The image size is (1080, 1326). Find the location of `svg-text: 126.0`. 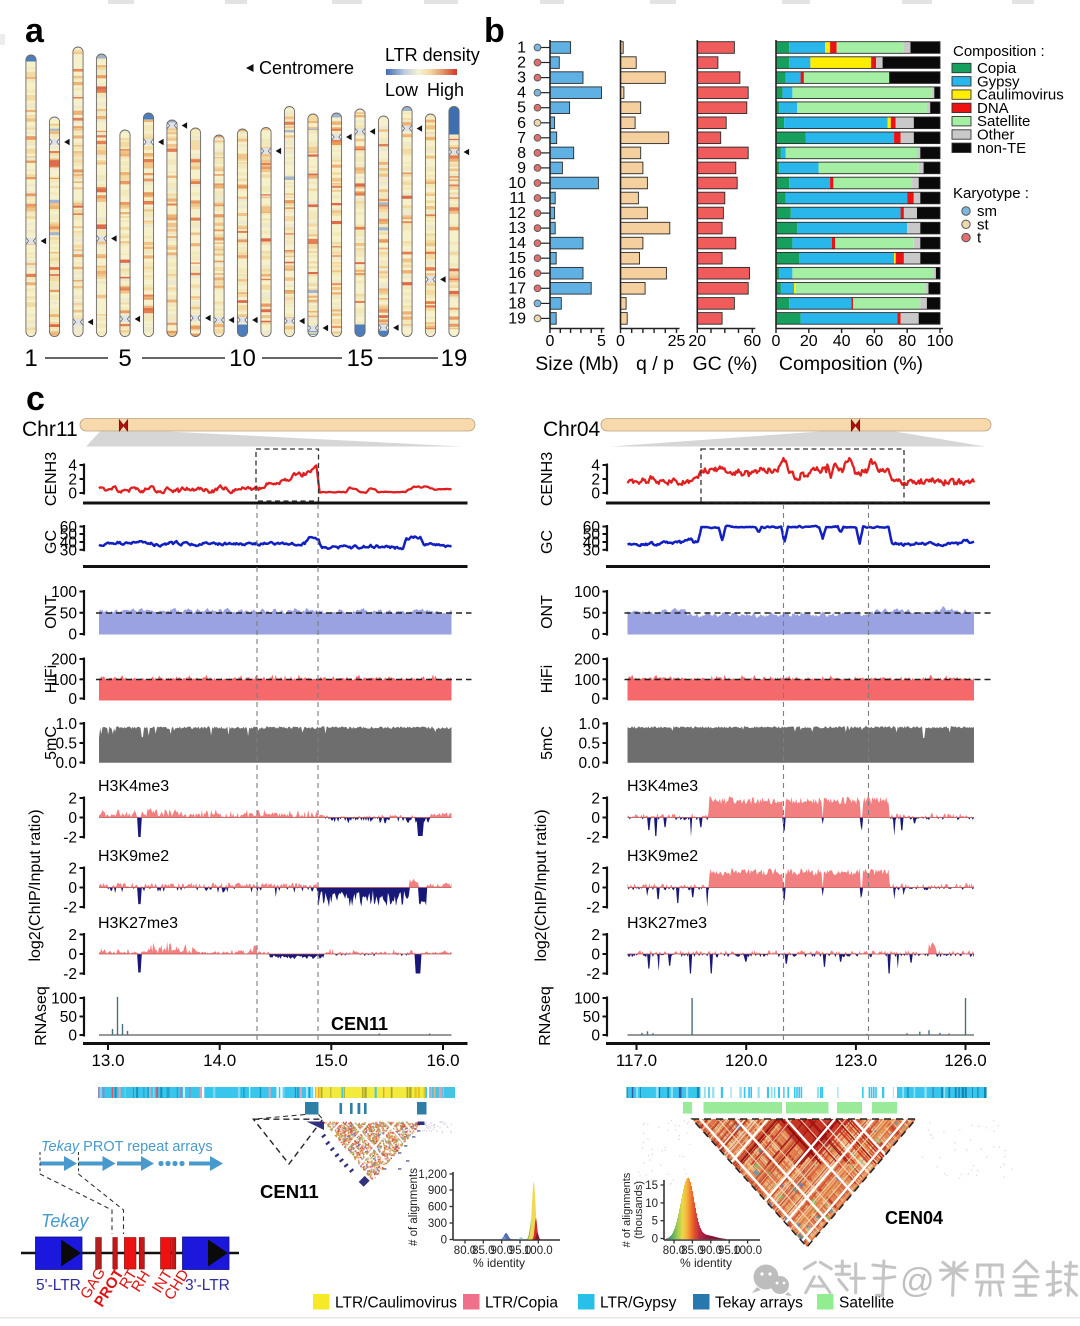

svg-text: 126.0 is located at coordinates (965, 1060).